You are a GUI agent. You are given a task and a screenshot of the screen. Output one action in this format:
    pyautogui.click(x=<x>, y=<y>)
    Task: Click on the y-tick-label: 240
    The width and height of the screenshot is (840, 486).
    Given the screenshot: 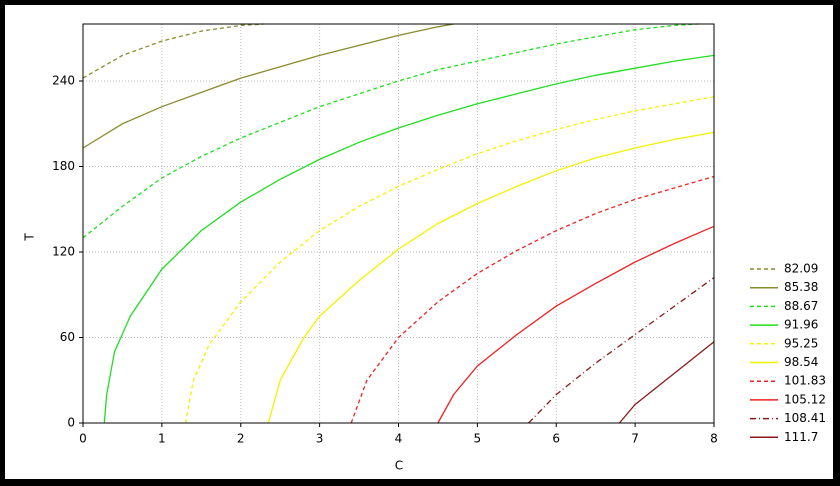 What is the action you would take?
    pyautogui.click(x=63, y=81)
    